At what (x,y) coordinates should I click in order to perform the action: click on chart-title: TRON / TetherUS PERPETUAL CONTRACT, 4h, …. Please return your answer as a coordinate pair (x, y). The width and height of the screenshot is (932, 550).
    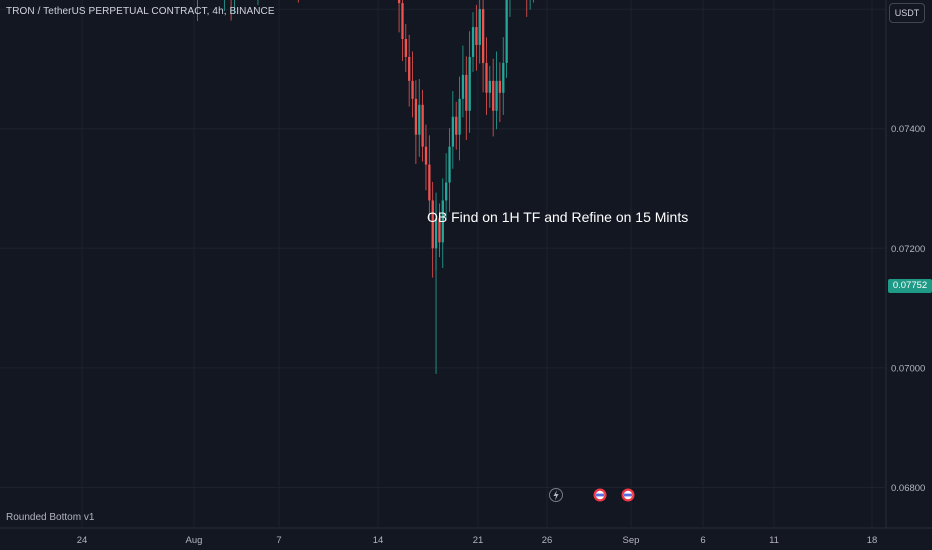
    Looking at the image, I should click on (140, 11).